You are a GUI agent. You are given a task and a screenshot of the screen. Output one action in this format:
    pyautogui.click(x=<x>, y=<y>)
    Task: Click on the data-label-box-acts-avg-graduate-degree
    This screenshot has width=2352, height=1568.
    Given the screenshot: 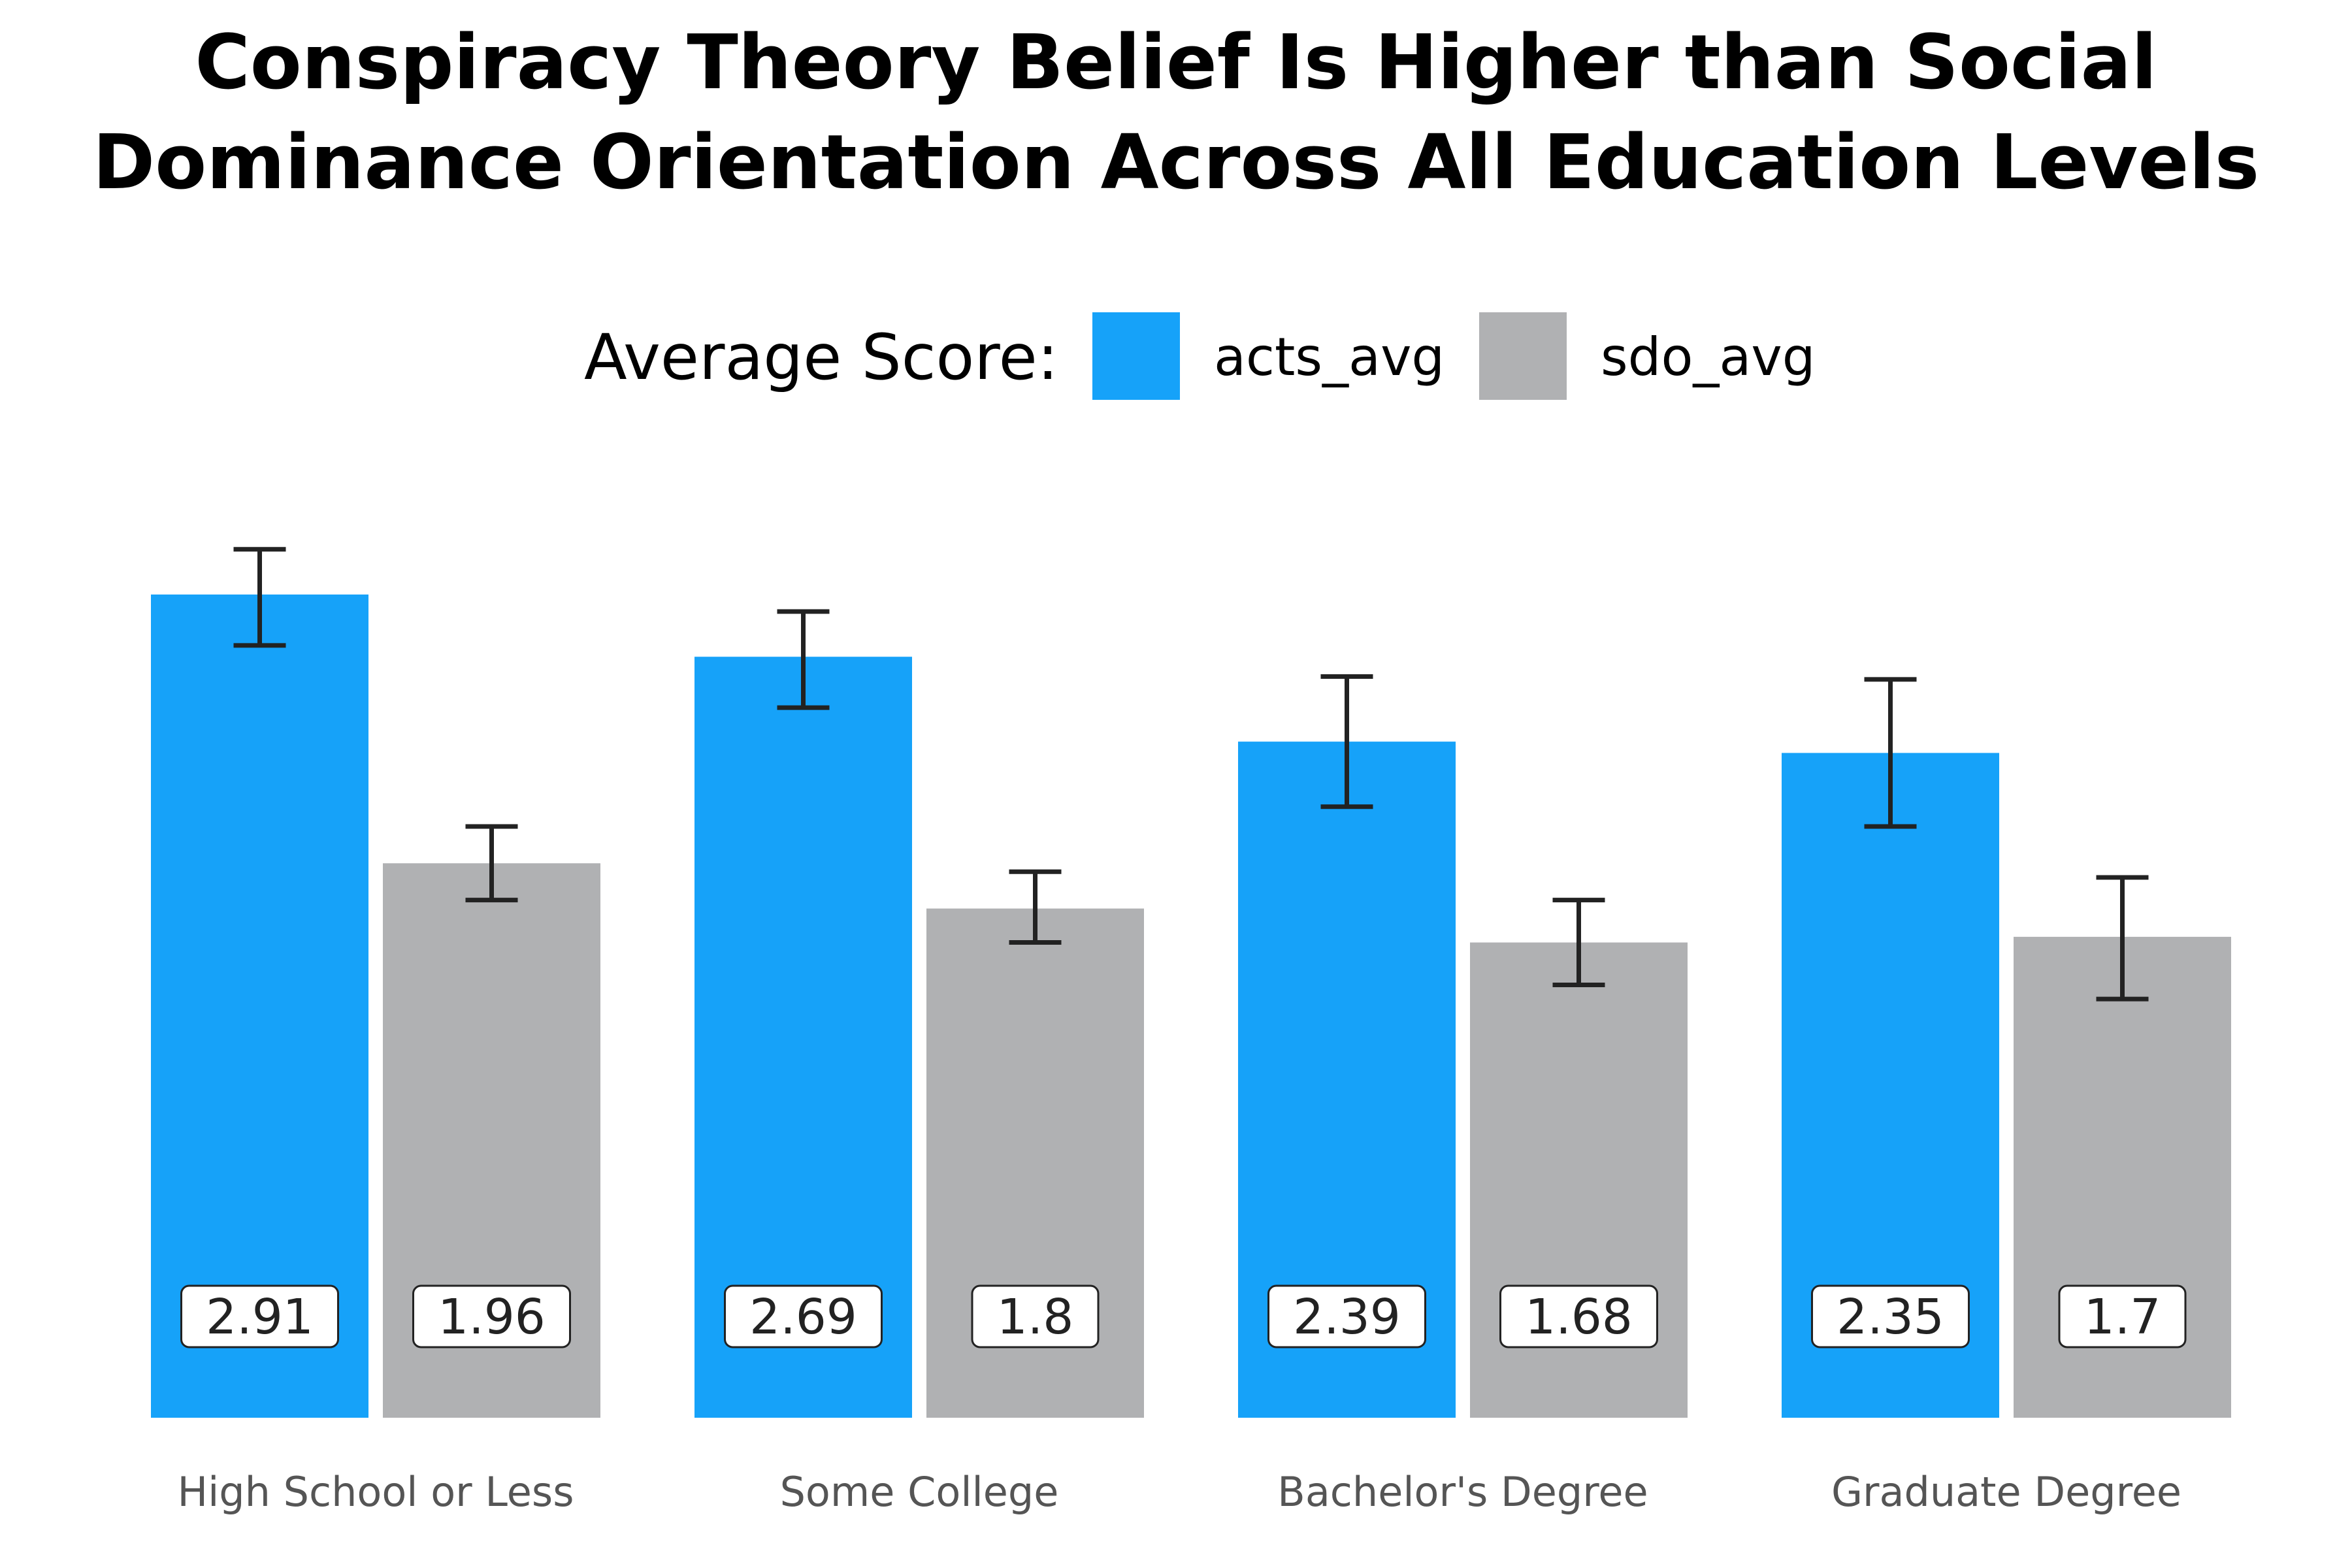 What is the action you would take?
    pyautogui.click(x=1890, y=1316)
    